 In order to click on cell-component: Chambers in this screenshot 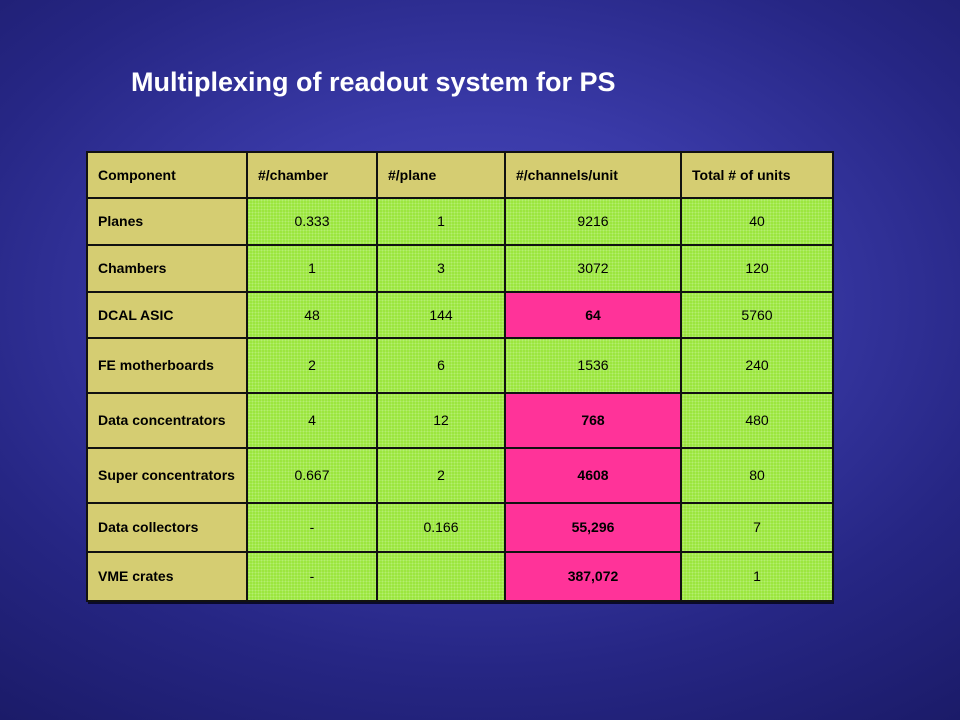, I will do `click(167, 268)`.